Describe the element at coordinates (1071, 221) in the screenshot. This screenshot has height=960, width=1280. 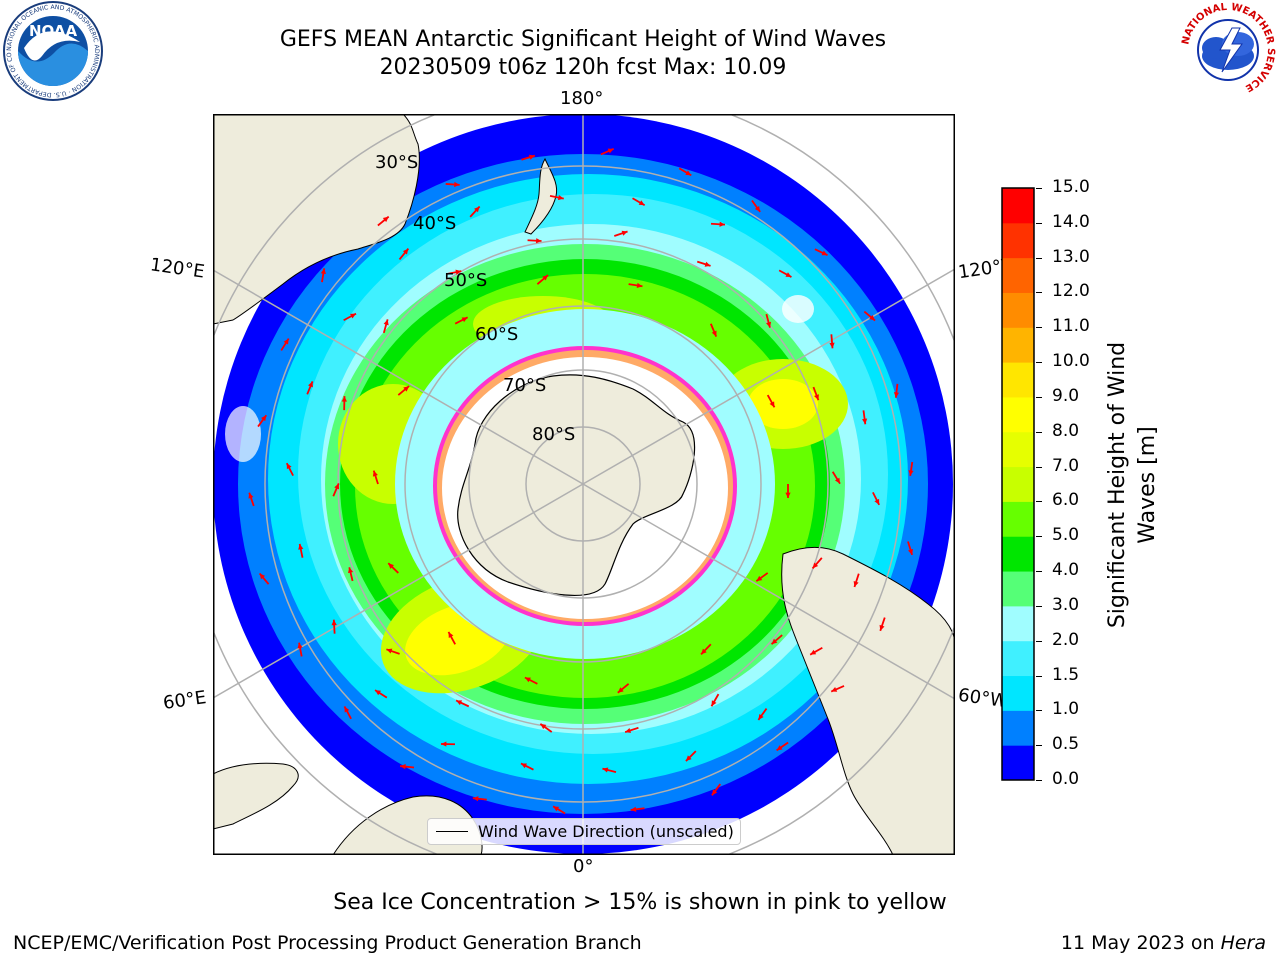
I see `colorbar-tick-label: 14.0` at that location.